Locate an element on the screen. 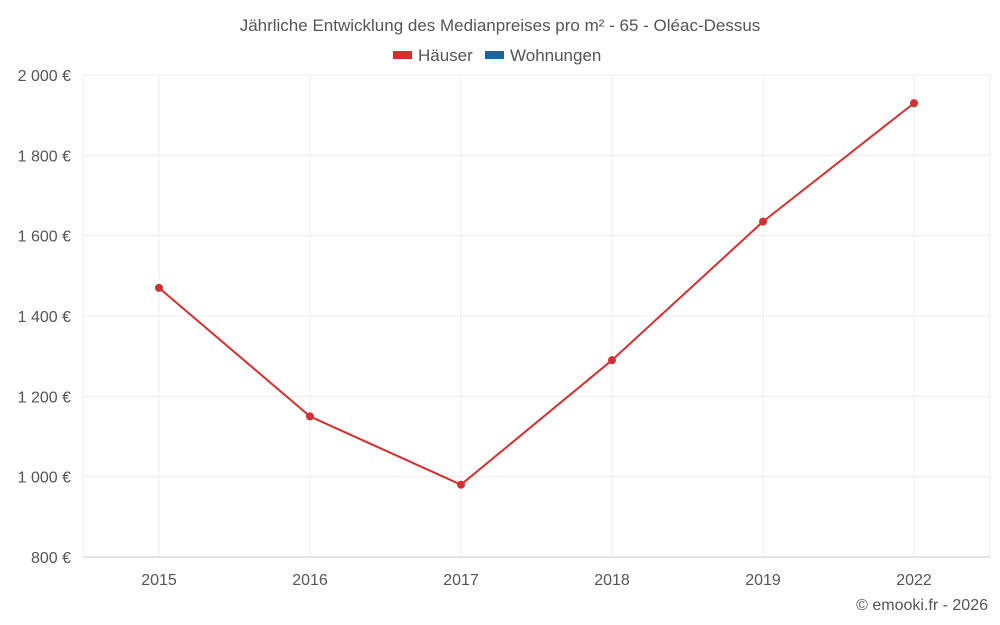 Image resolution: width=1000 pixels, height=625 pixels. legend: Häuser Wohnungen is located at coordinates (497, 55).